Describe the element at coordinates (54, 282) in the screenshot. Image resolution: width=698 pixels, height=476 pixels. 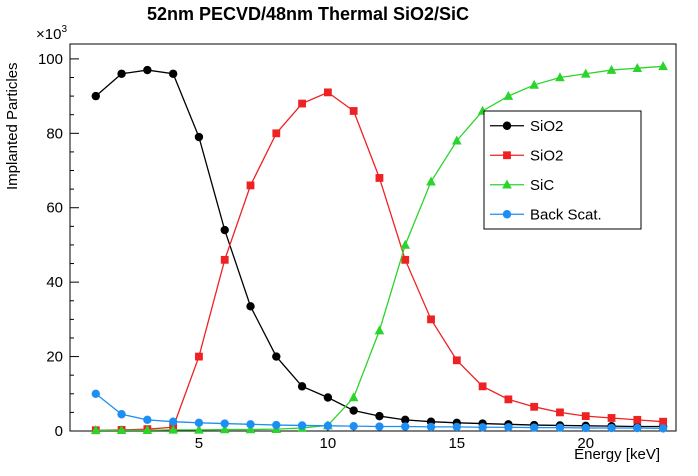
I see `y-tick-label: 40` at that location.